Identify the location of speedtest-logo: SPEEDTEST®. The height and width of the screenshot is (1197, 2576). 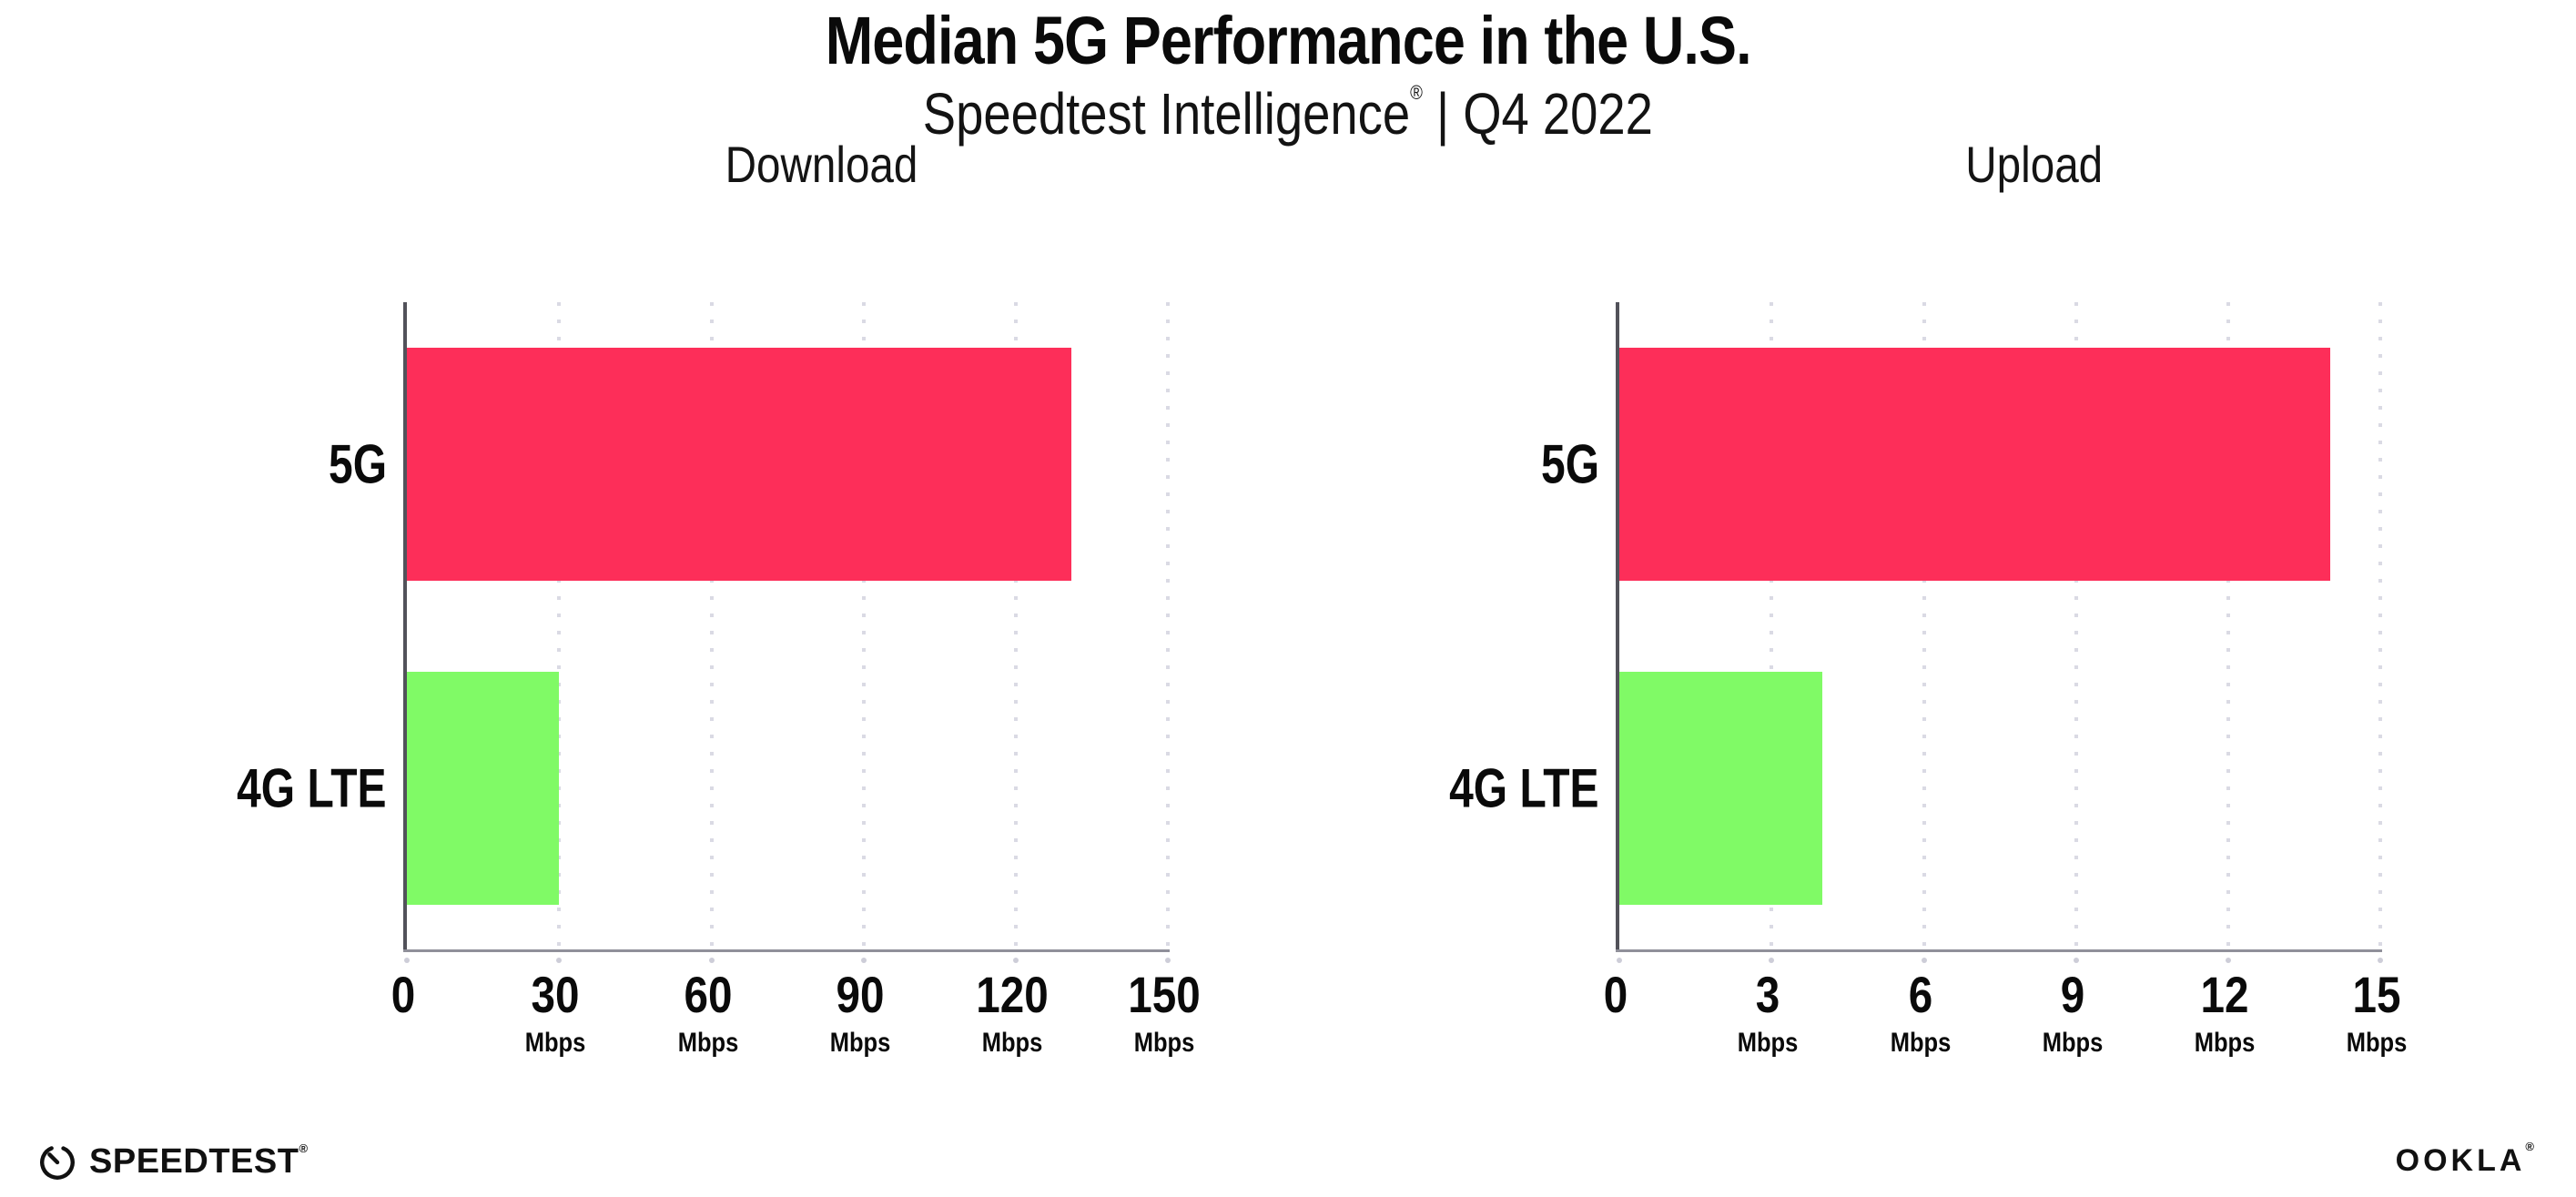
(172, 1162).